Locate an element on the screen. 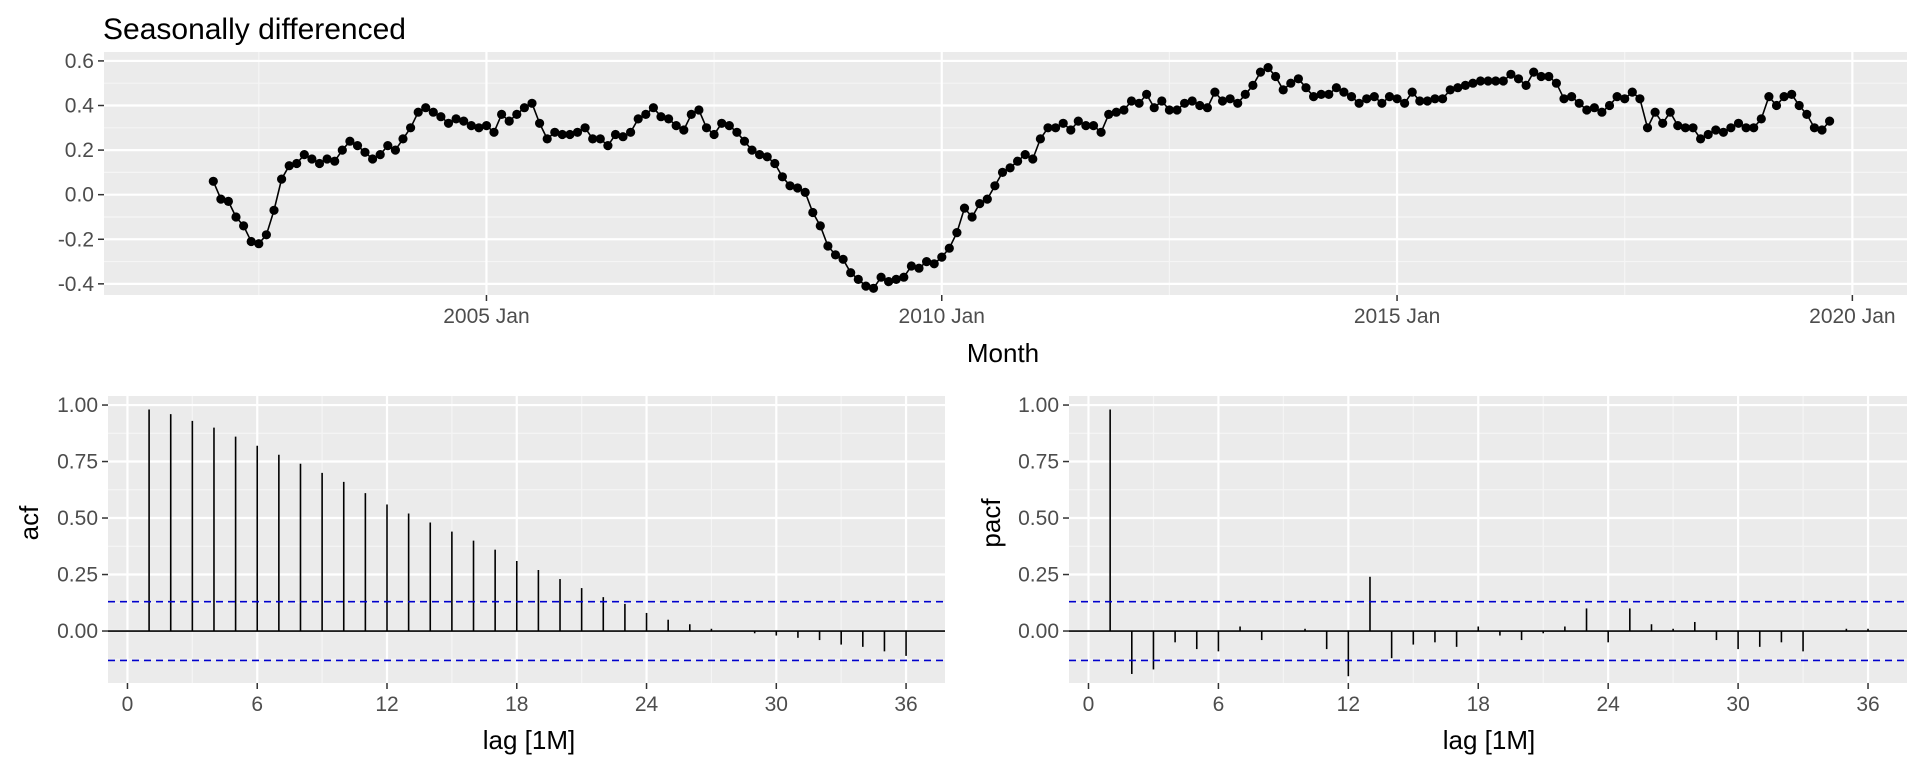  x-tick-label: 0 is located at coordinates (1089, 704).